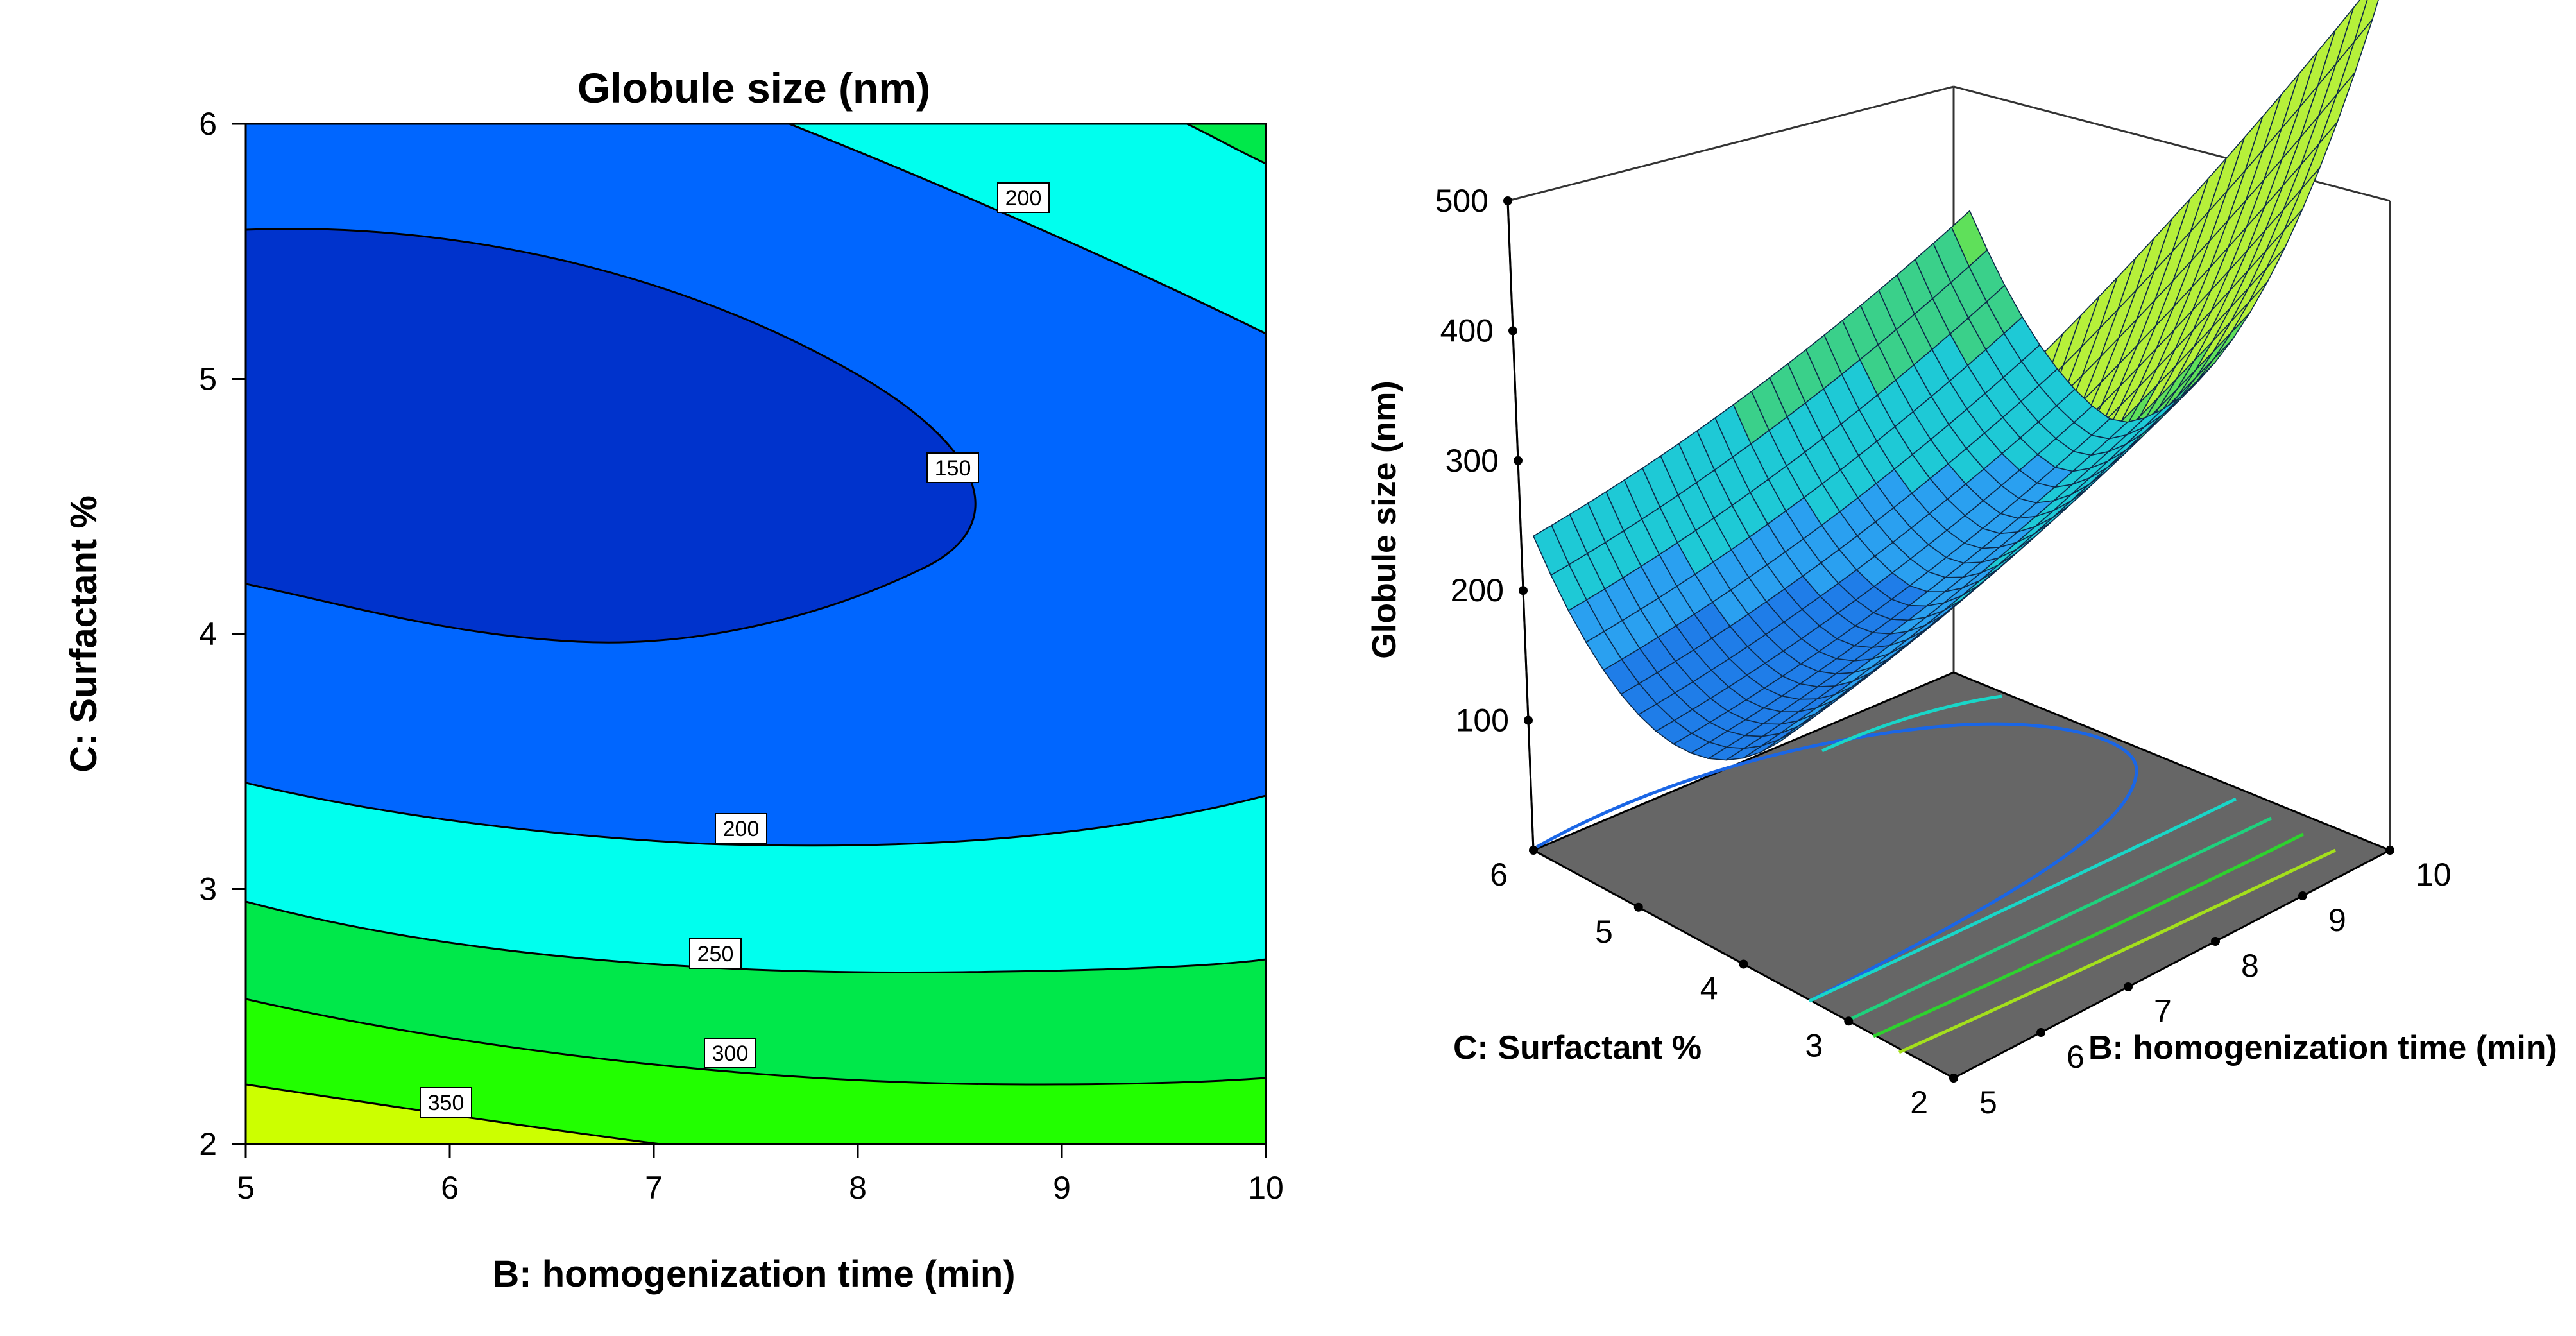 The width and height of the screenshot is (2576, 1336). Describe the element at coordinates (2163, 1011) in the screenshot. I see `surface-b-tick-label: 7` at that location.